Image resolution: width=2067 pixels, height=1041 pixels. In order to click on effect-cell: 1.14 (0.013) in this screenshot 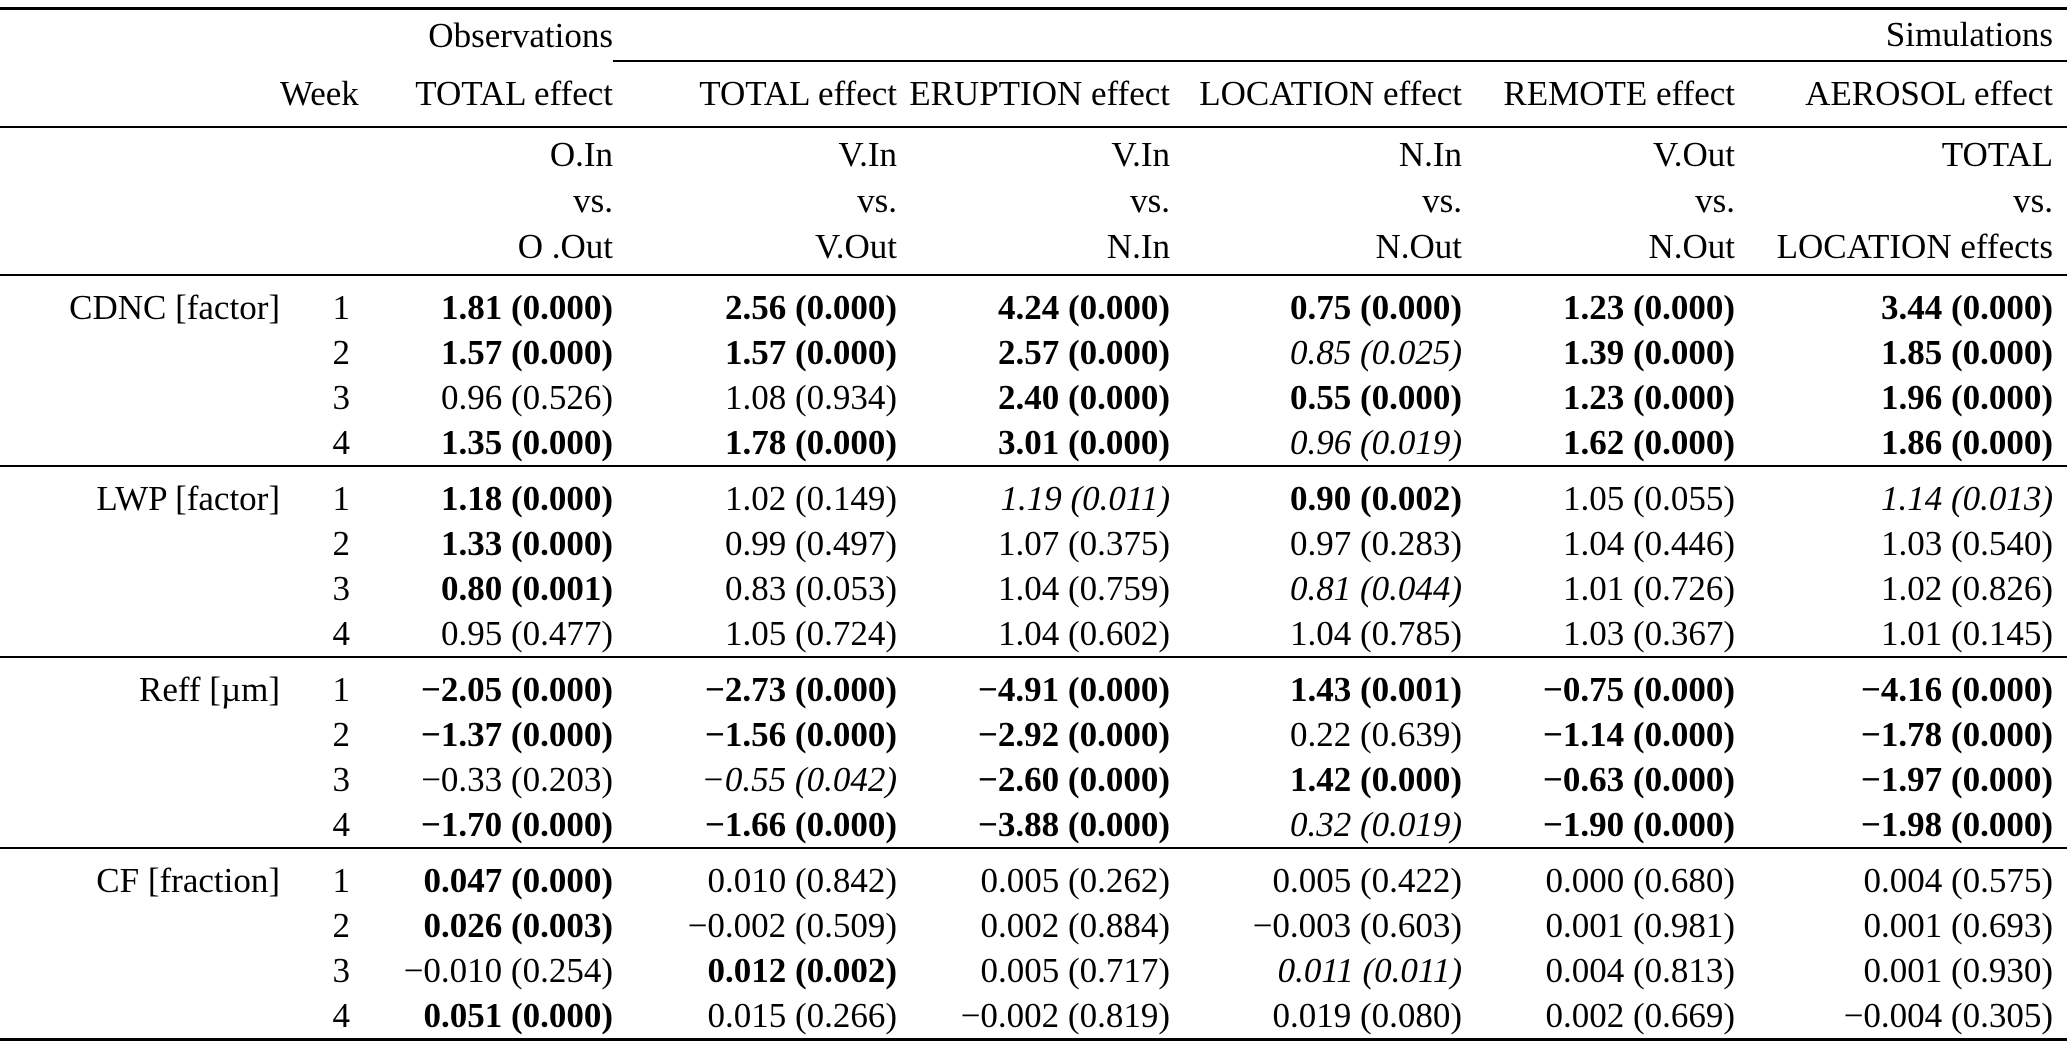, I will do `click(1966, 498)`.